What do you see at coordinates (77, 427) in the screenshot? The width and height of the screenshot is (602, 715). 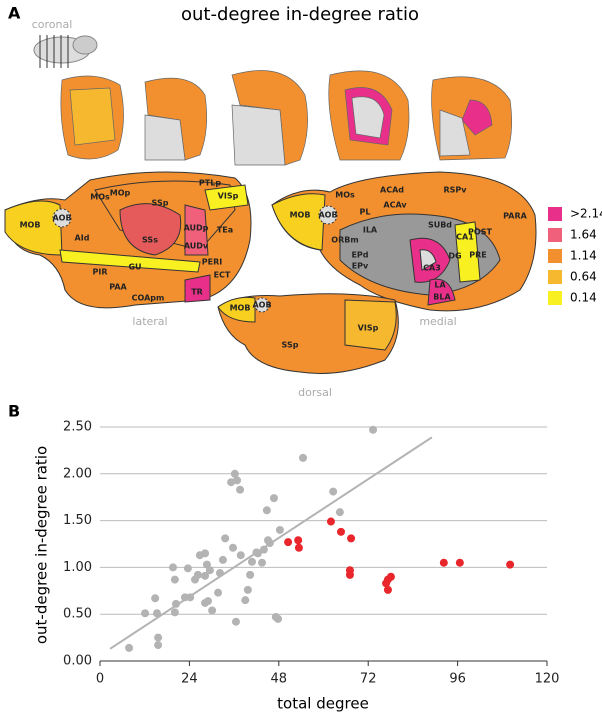 I see `y-tick-label: 2.50` at bounding box center [77, 427].